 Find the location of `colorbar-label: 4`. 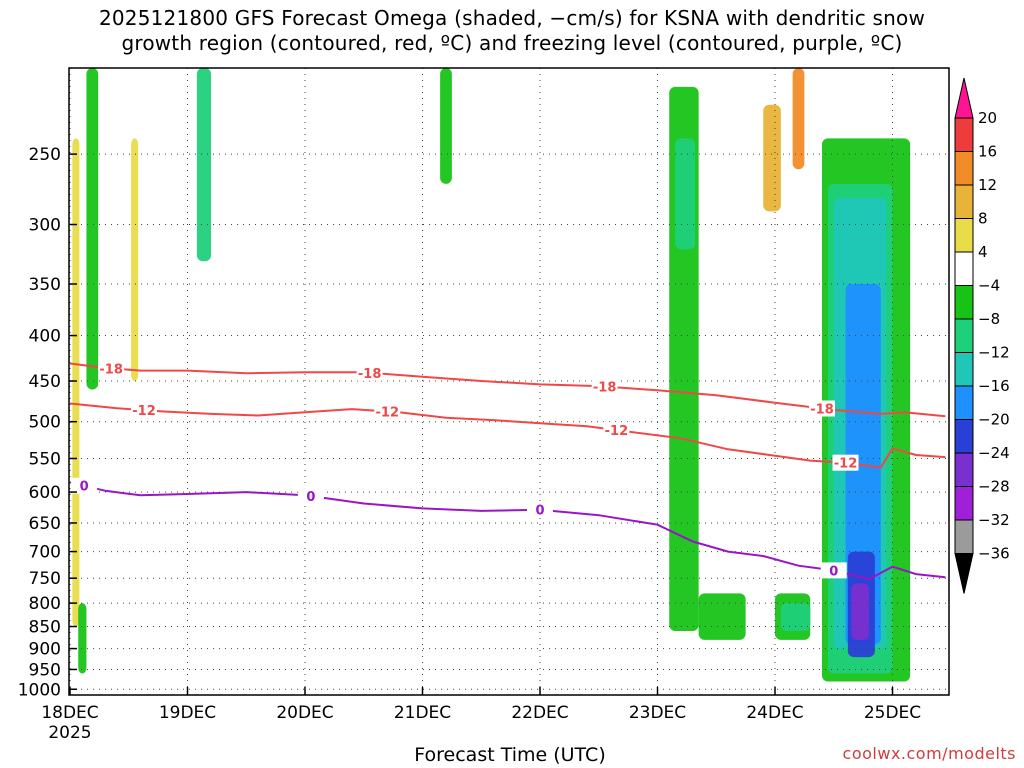

colorbar-label: 4 is located at coordinates (983, 252).